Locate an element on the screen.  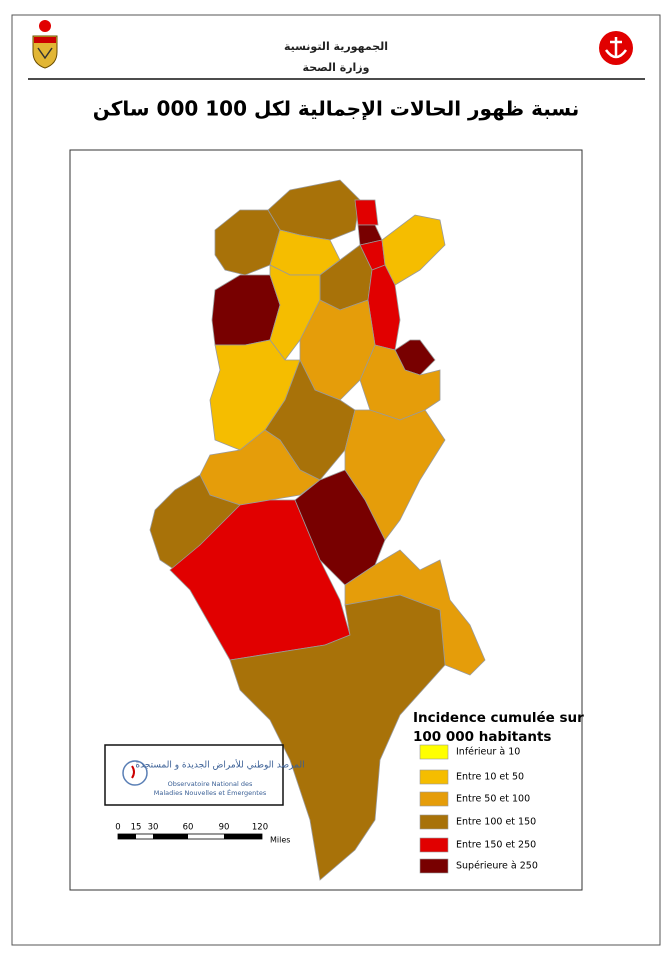
scale-label: 120 is located at coordinates (260, 828).